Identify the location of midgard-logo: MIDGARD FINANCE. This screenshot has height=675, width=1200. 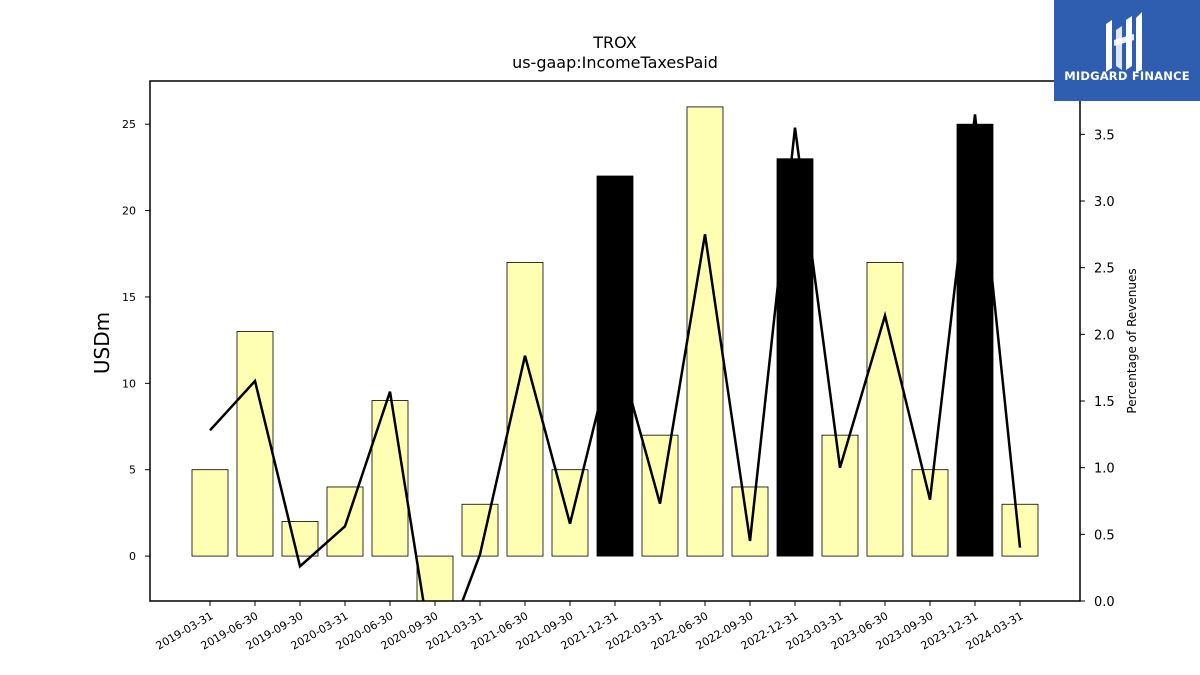
(1127, 50).